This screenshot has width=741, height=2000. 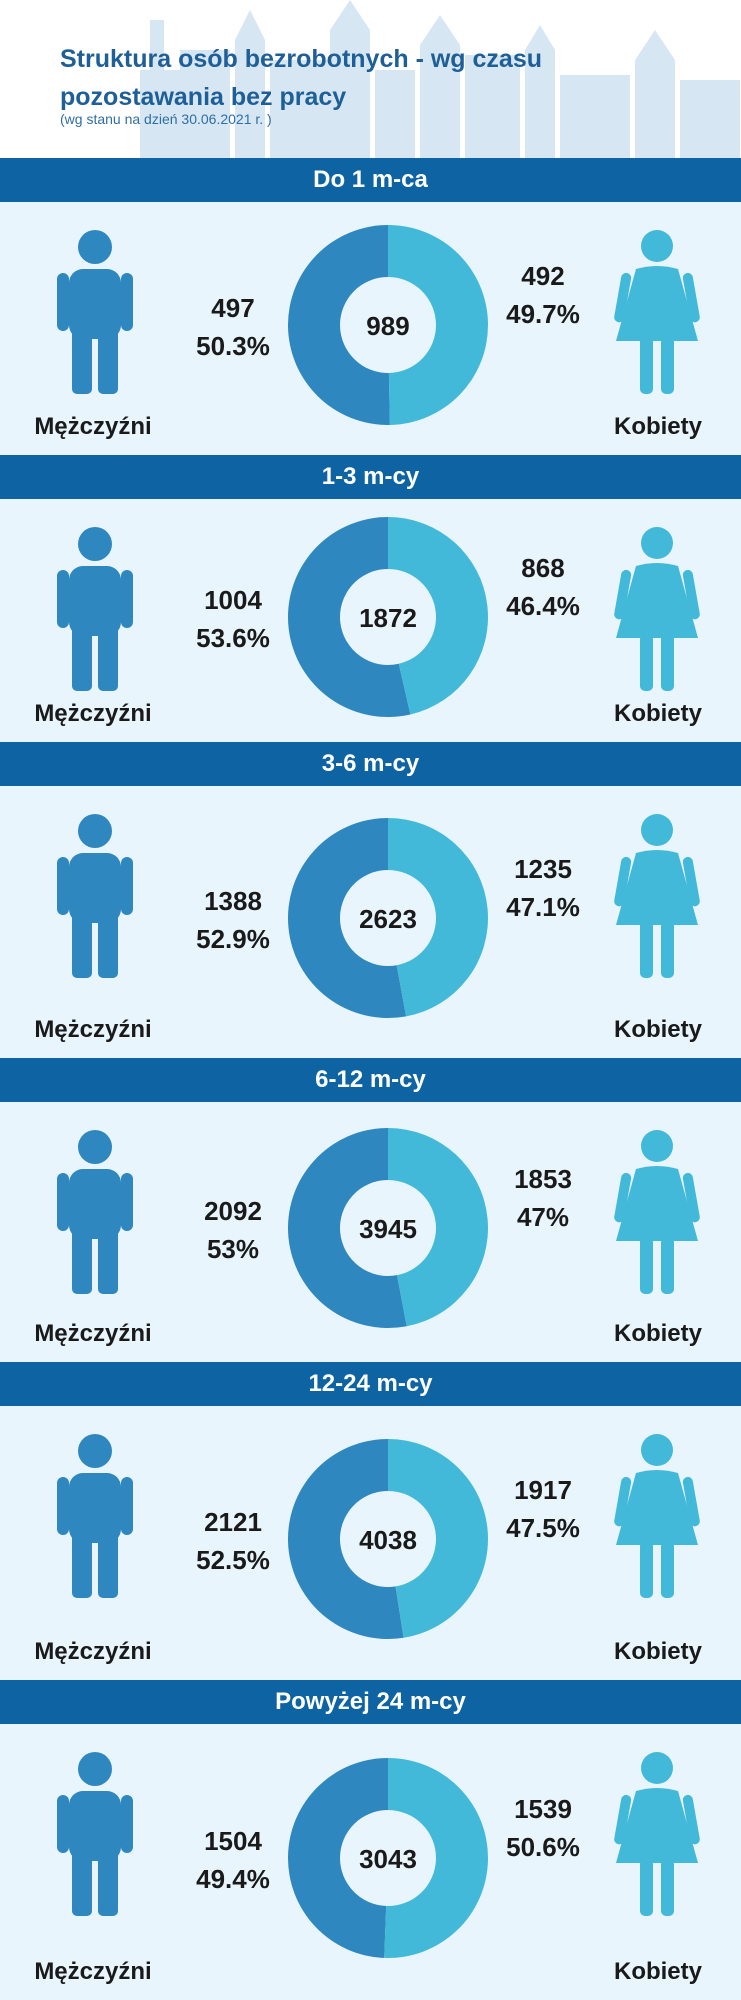 I want to click on women-percent: 47%, so click(x=543, y=1217).